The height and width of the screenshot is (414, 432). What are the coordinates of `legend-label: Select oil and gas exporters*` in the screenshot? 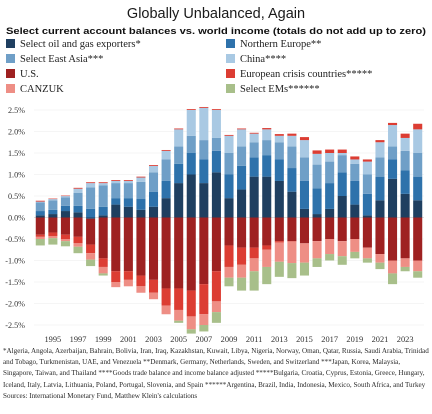 It's located at (80, 44).